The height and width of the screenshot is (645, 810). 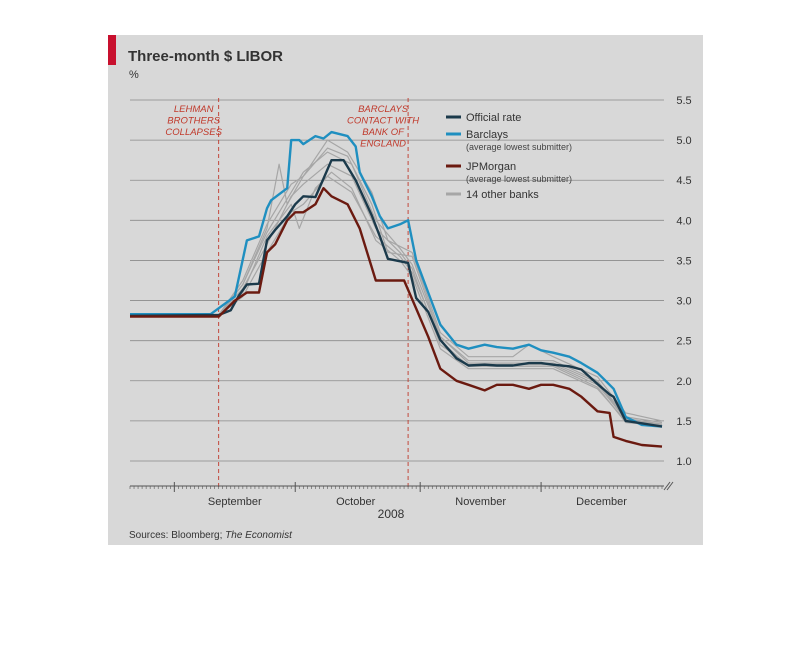 What do you see at coordinates (491, 167) in the screenshot?
I see `legend-label: JPMorgan` at bounding box center [491, 167].